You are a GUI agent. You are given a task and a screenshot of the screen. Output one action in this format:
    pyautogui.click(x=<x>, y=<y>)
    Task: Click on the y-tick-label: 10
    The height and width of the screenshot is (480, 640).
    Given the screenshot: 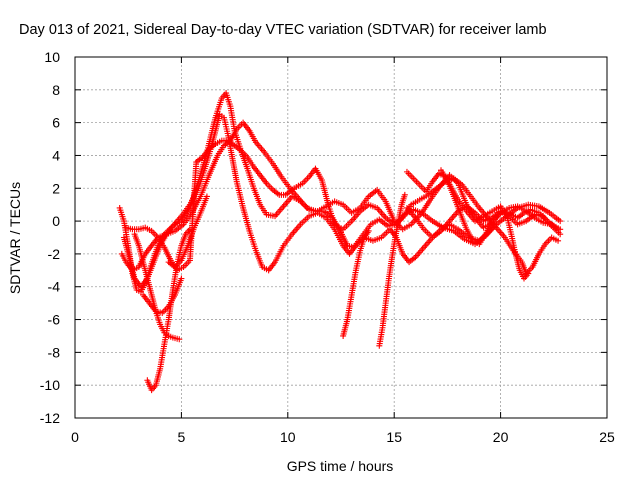 What is the action you would take?
    pyautogui.click(x=52, y=57)
    